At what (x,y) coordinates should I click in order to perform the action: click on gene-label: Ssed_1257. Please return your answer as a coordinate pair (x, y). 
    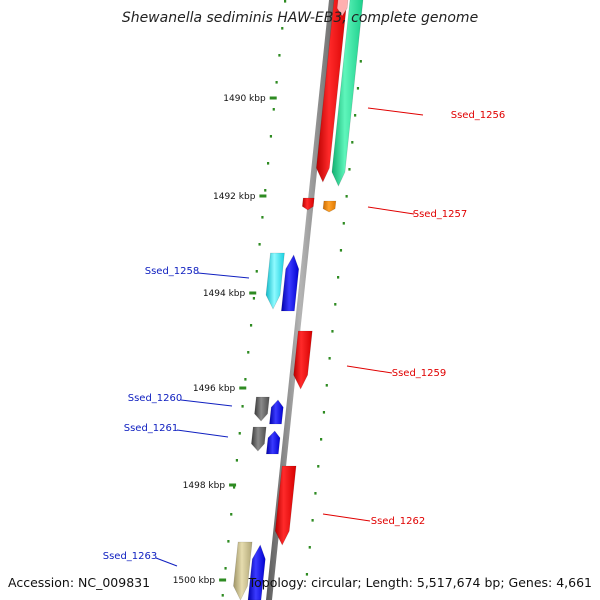
    Looking at the image, I should click on (440, 214).